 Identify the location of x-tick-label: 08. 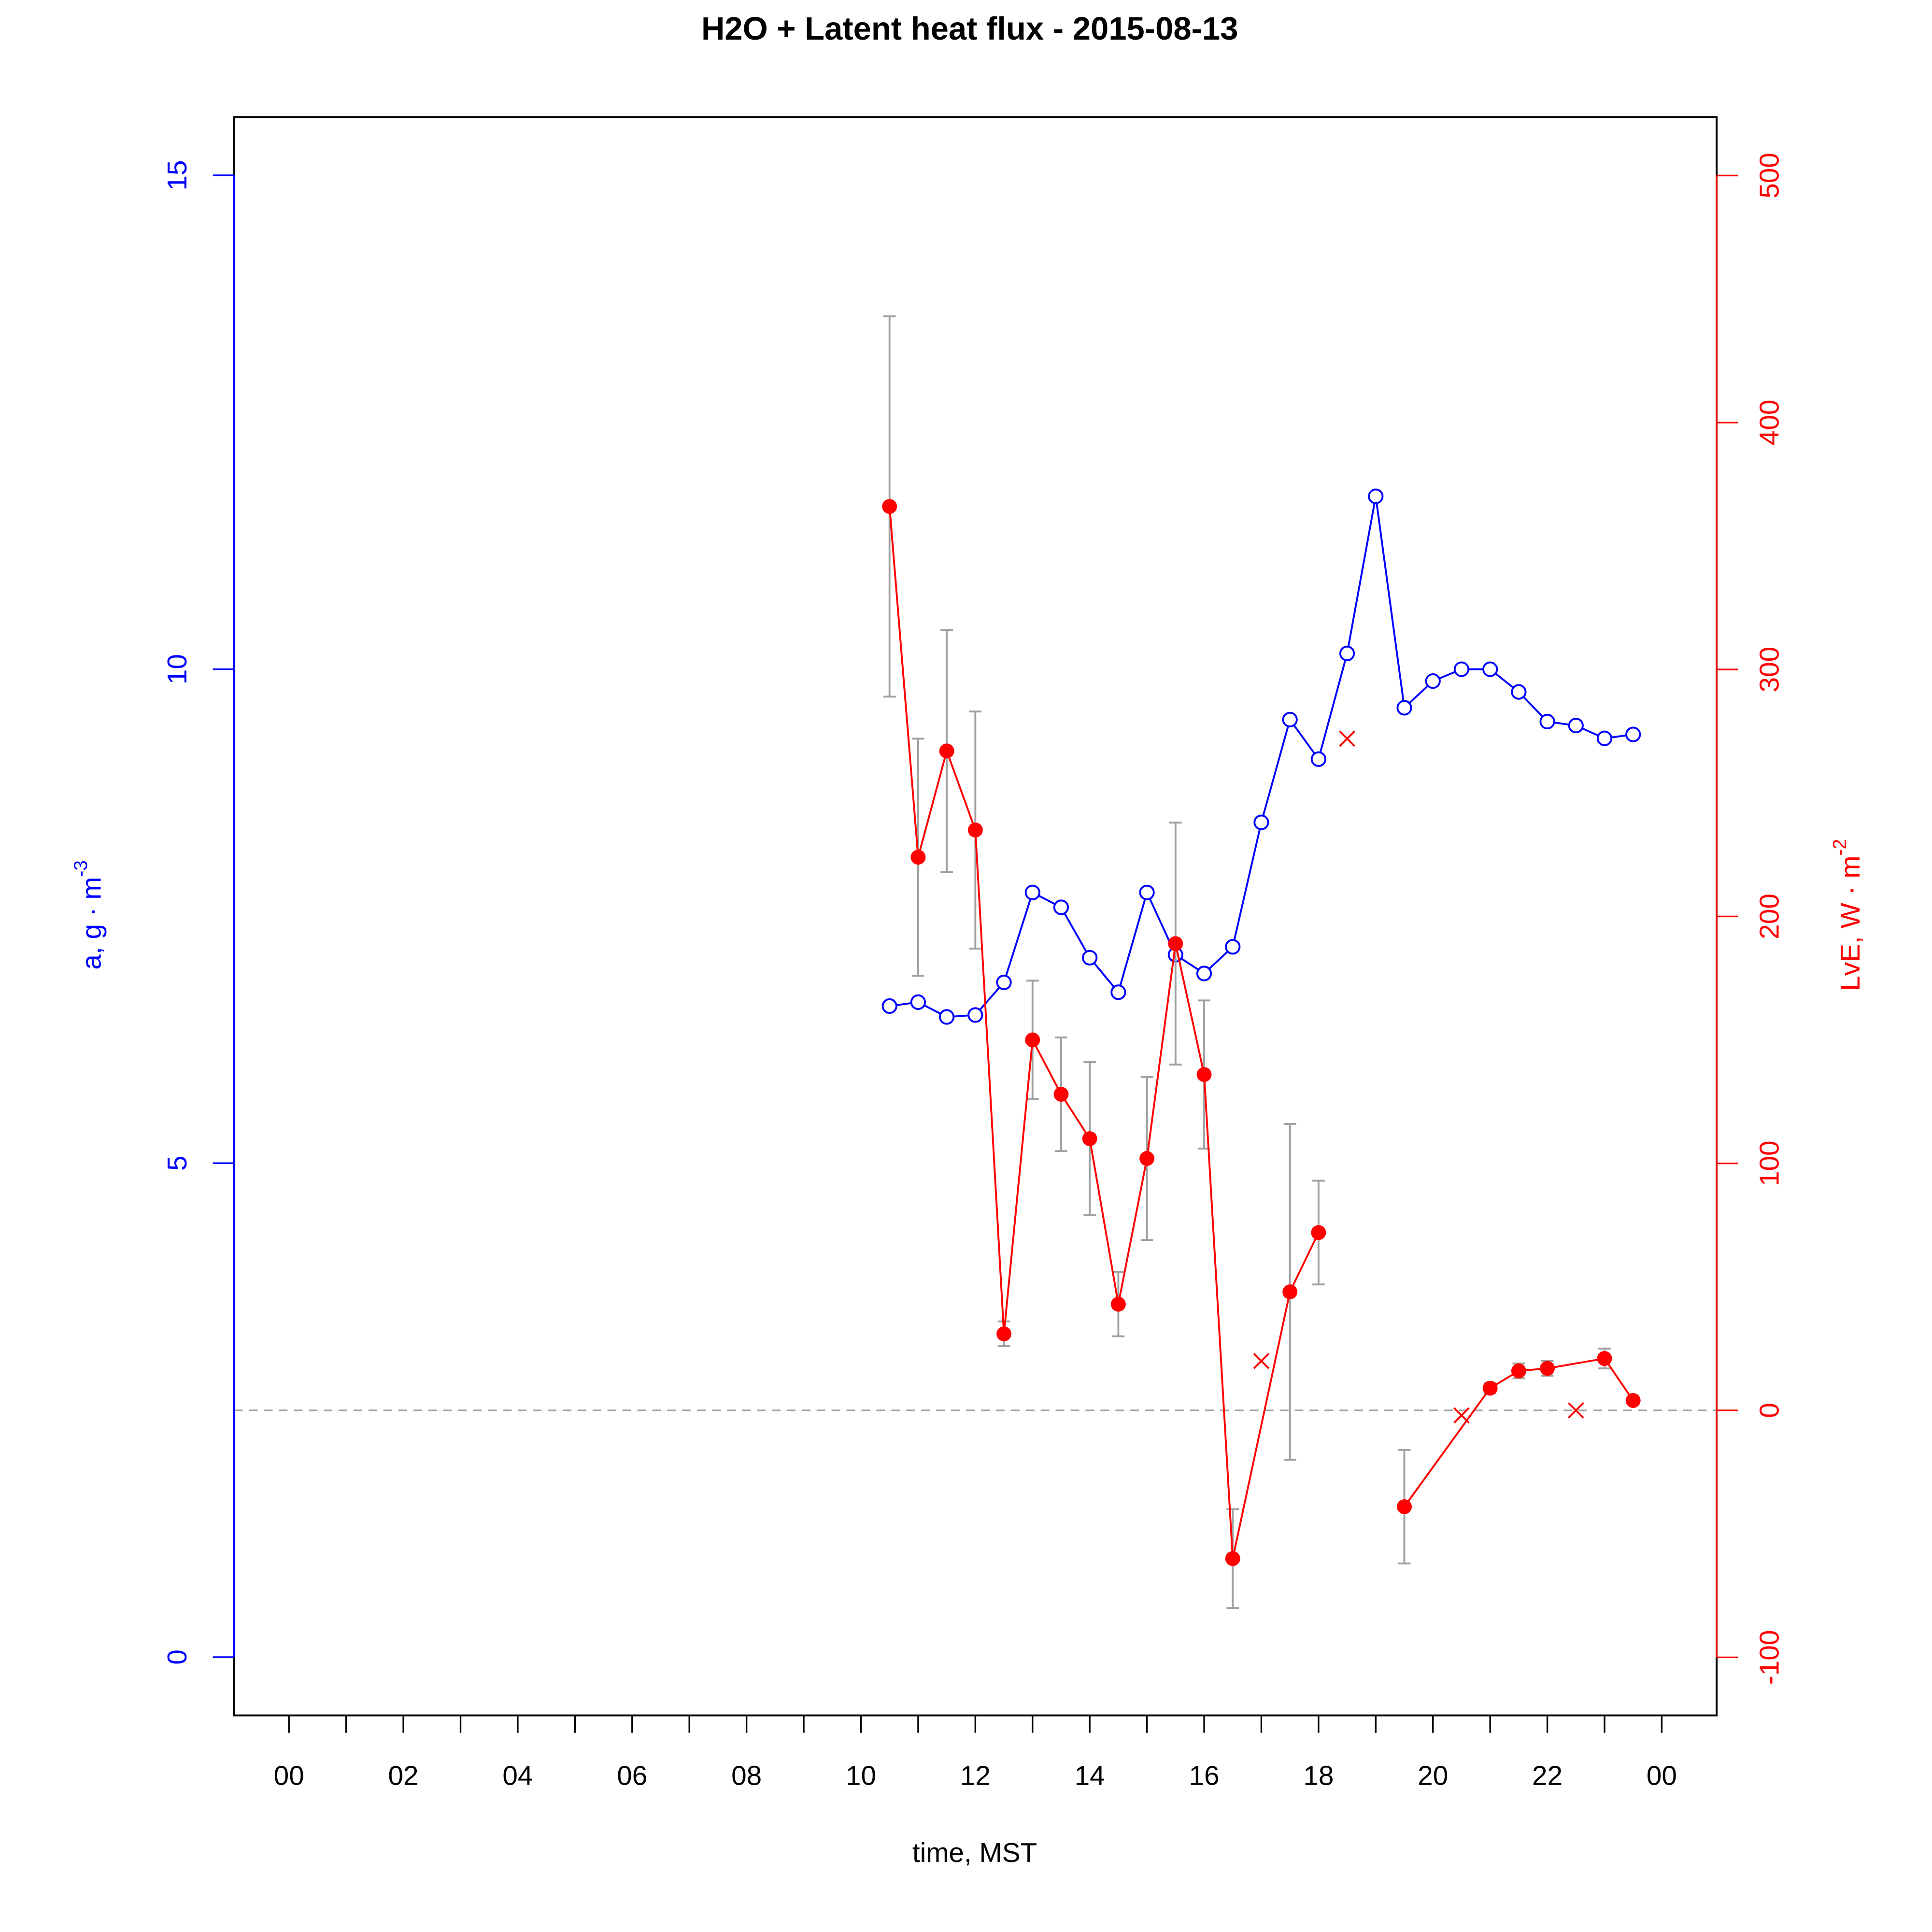
(746, 1776).